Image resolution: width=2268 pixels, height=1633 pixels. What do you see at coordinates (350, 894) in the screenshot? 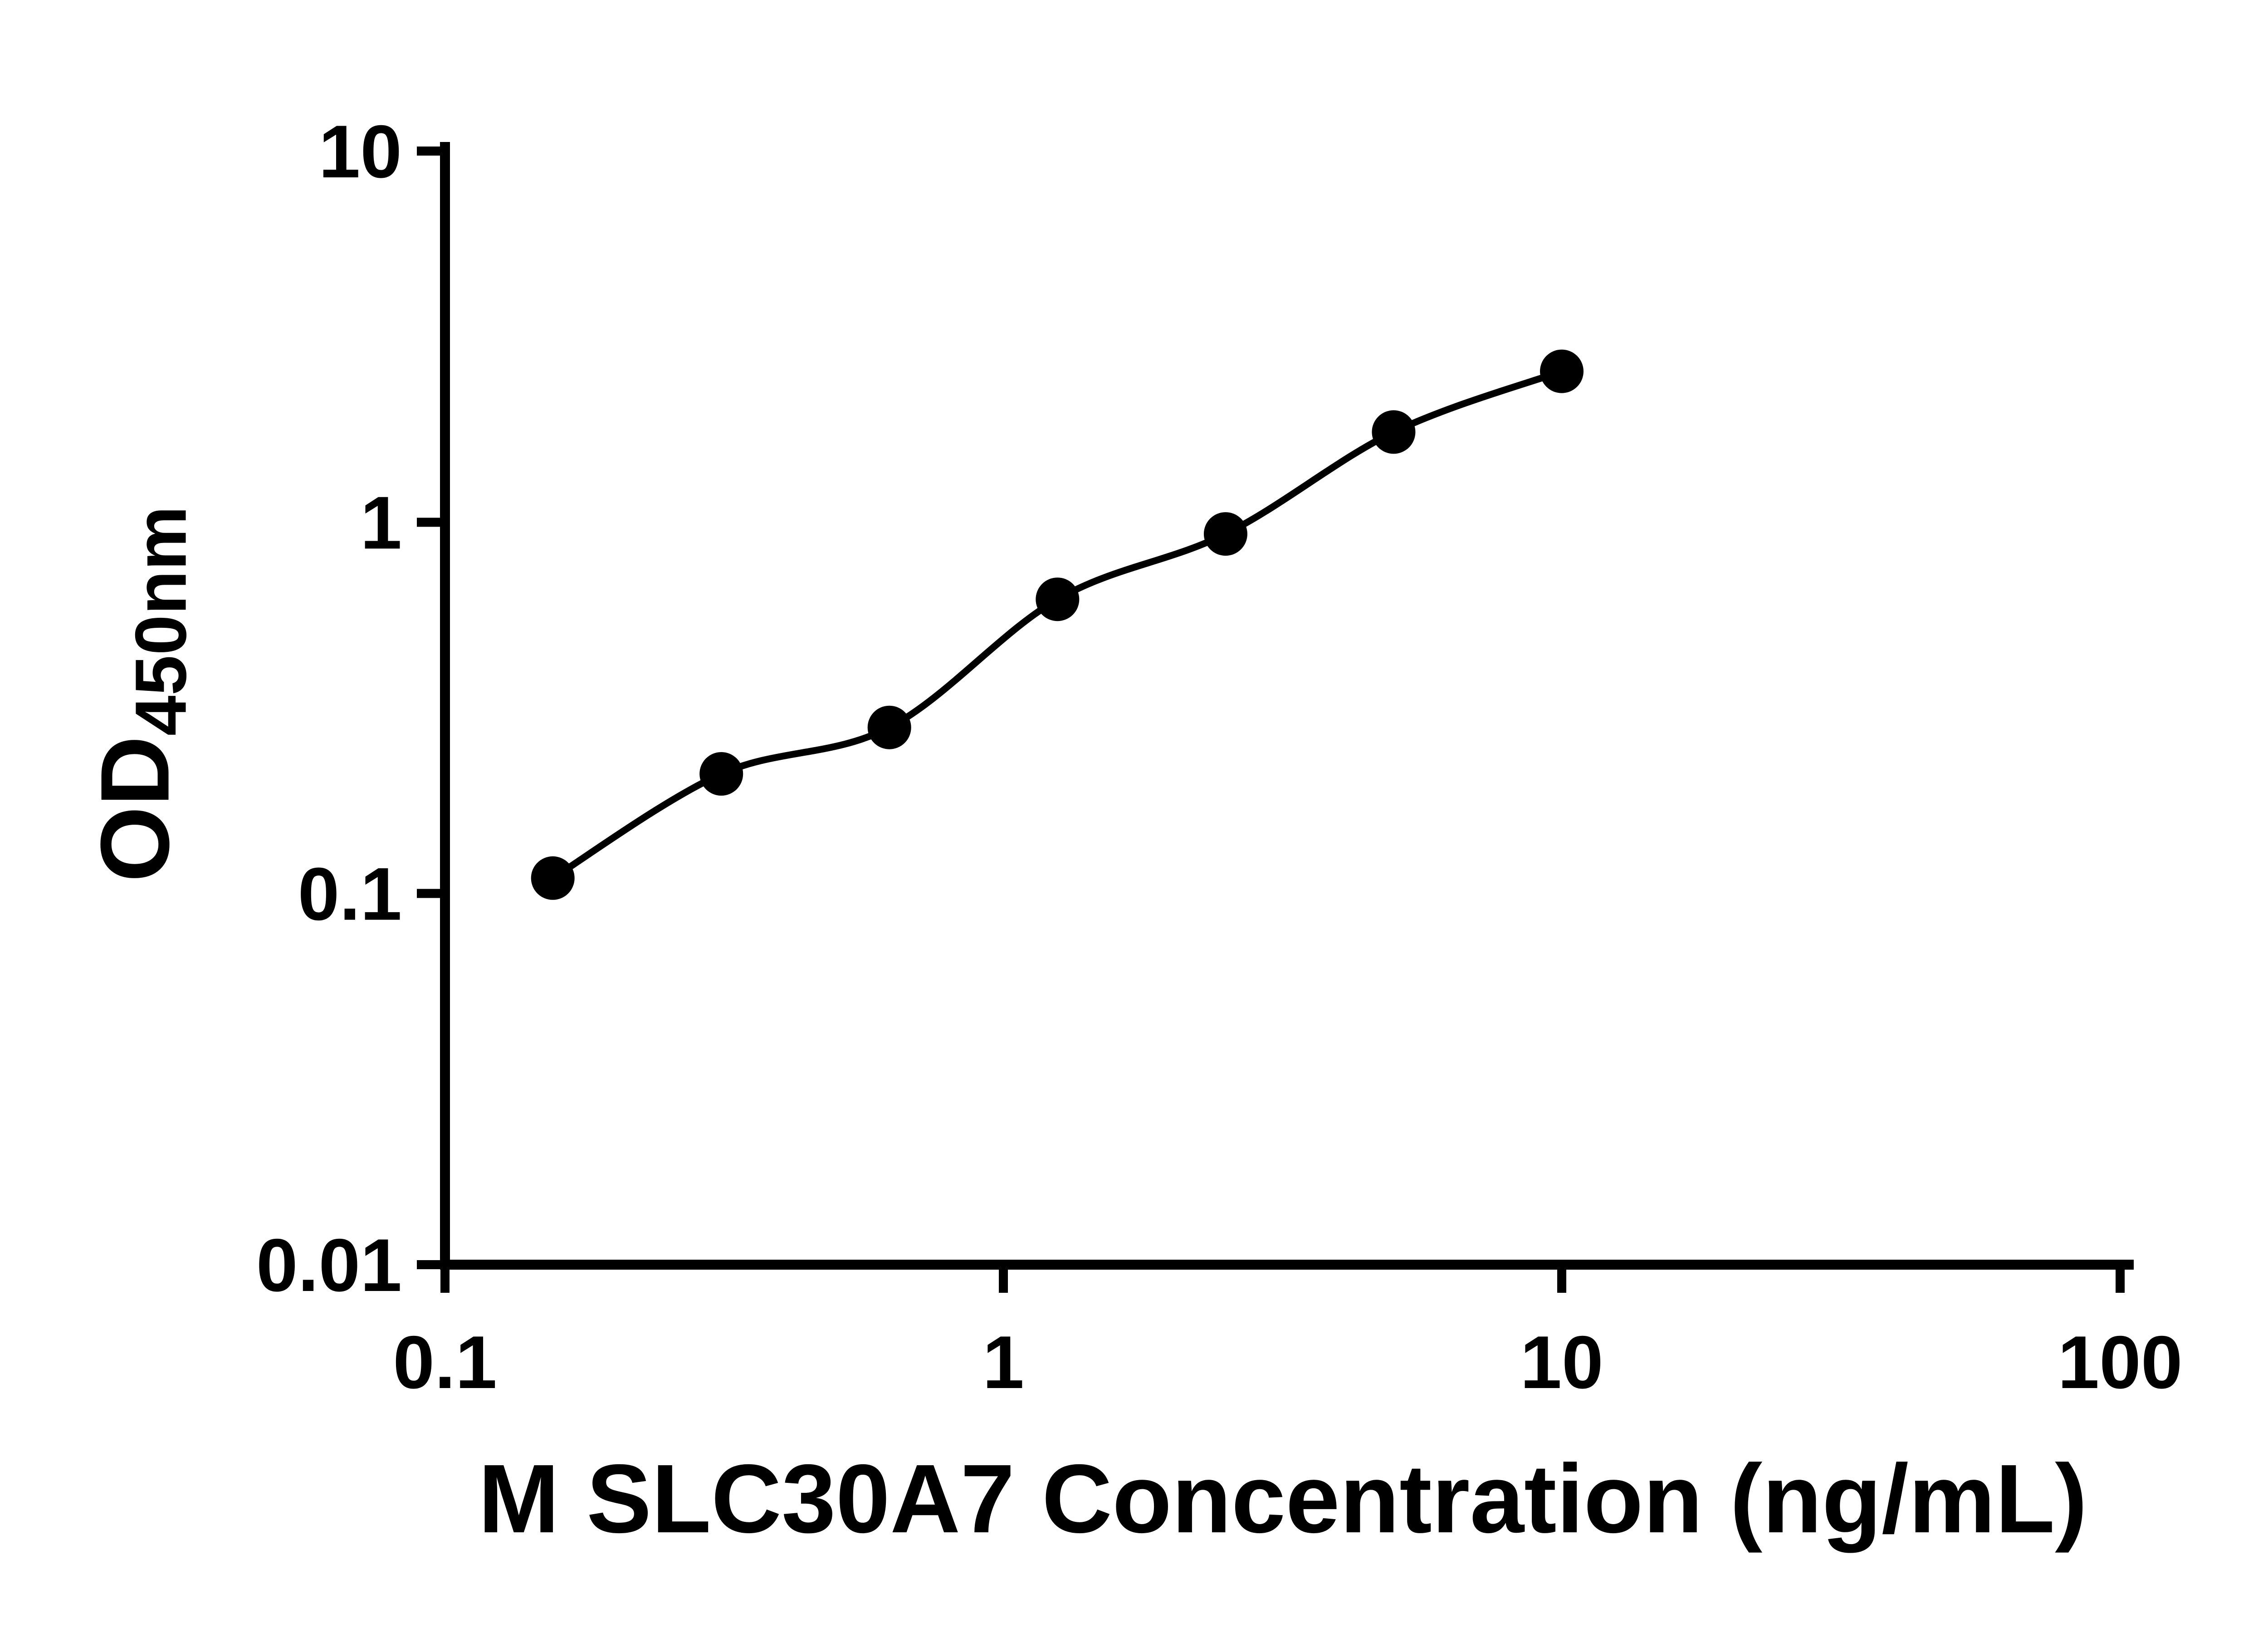
I see `y-tick-label: 0.1` at bounding box center [350, 894].